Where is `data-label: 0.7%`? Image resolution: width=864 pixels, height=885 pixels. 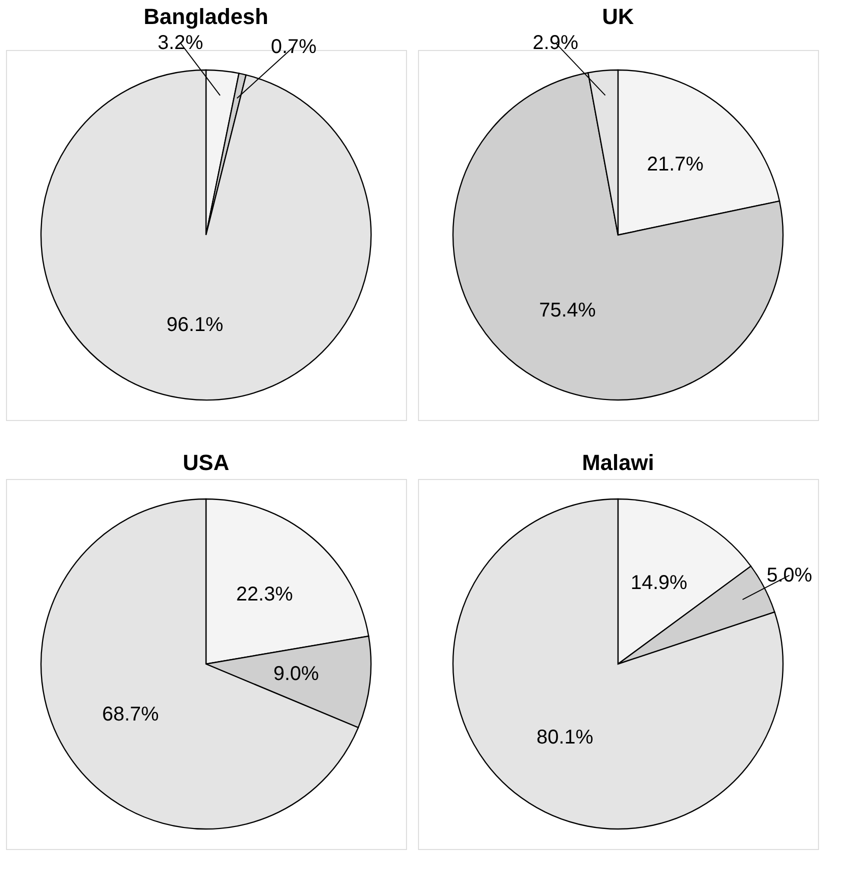 data-label: 0.7% is located at coordinates (293, 47).